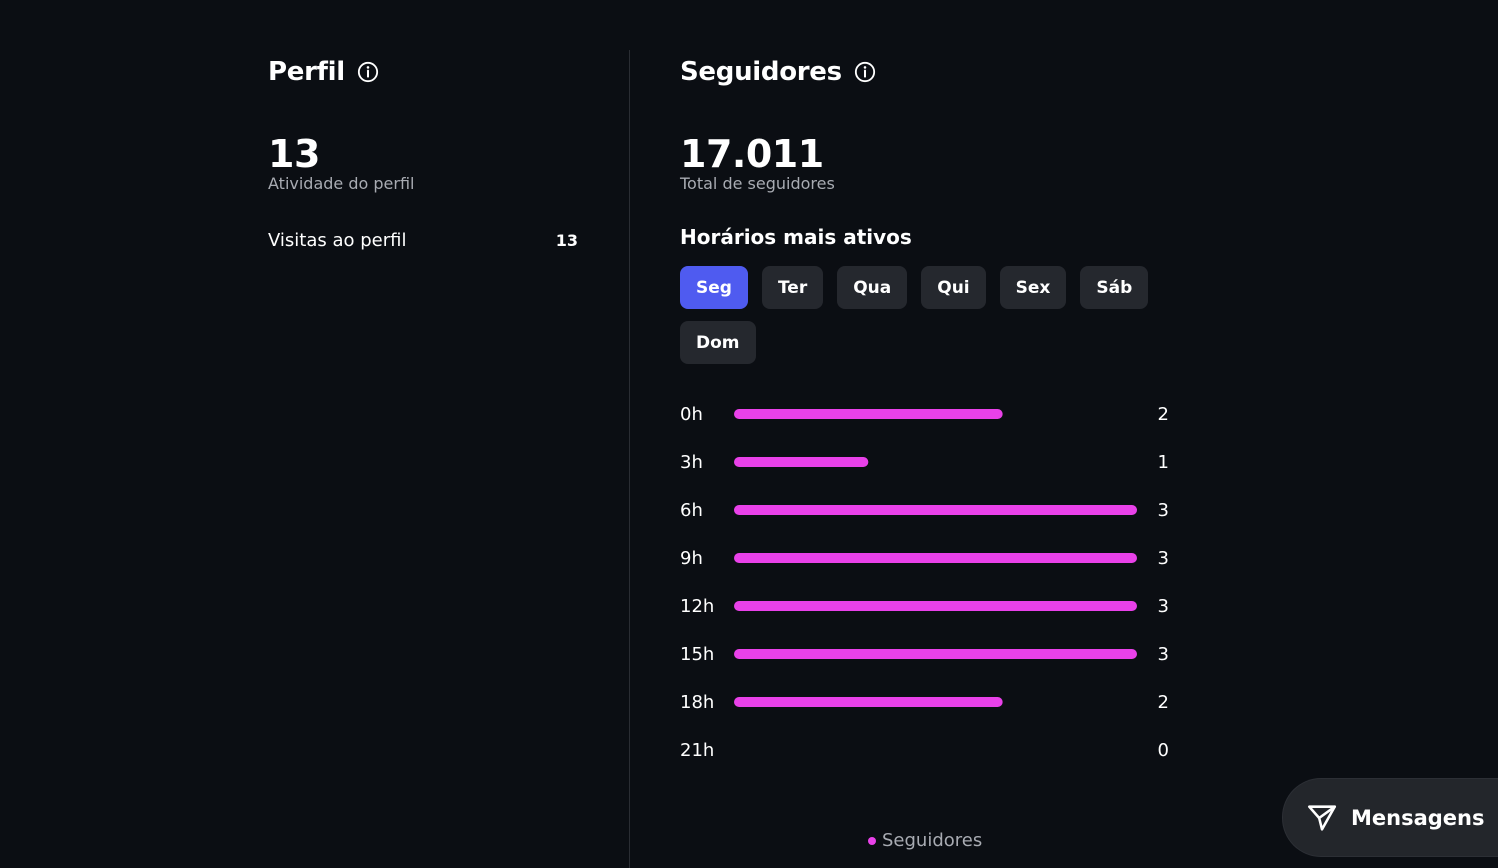 This screenshot has width=1498, height=868. Describe the element at coordinates (697, 750) in the screenshot. I see `hour-label: 21h` at that location.